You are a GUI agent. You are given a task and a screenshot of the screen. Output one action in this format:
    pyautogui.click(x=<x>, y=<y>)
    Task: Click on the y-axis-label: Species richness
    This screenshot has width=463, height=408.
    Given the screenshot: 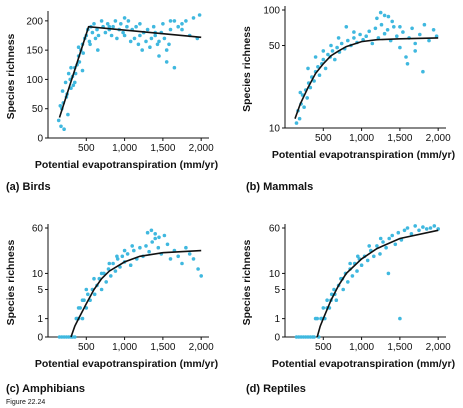 What is the action you would take?
    pyautogui.click(x=11, y=282)
    